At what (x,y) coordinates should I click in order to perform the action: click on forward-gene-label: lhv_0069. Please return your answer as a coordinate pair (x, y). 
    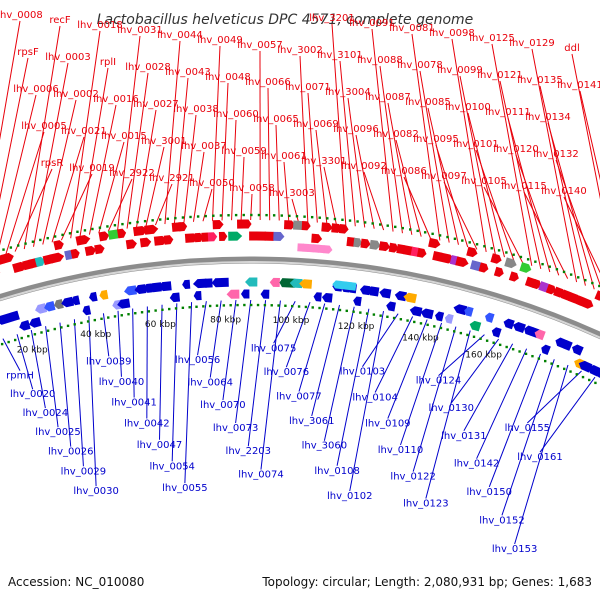
    Looking at the image, I should click on (315, 124).